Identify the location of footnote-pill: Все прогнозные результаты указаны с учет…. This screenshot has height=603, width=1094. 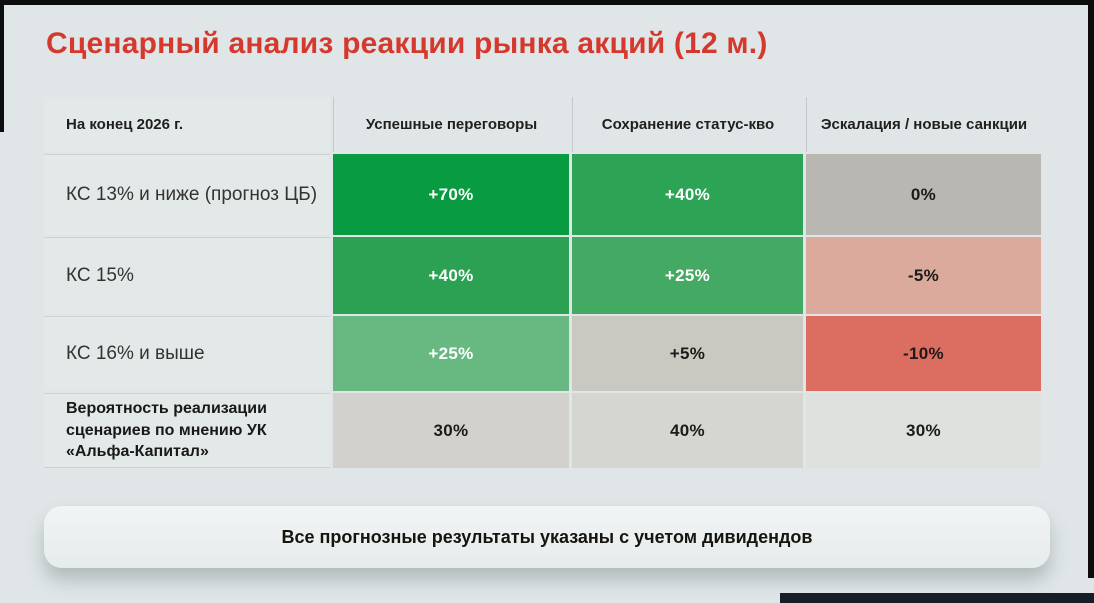
(547, 537).